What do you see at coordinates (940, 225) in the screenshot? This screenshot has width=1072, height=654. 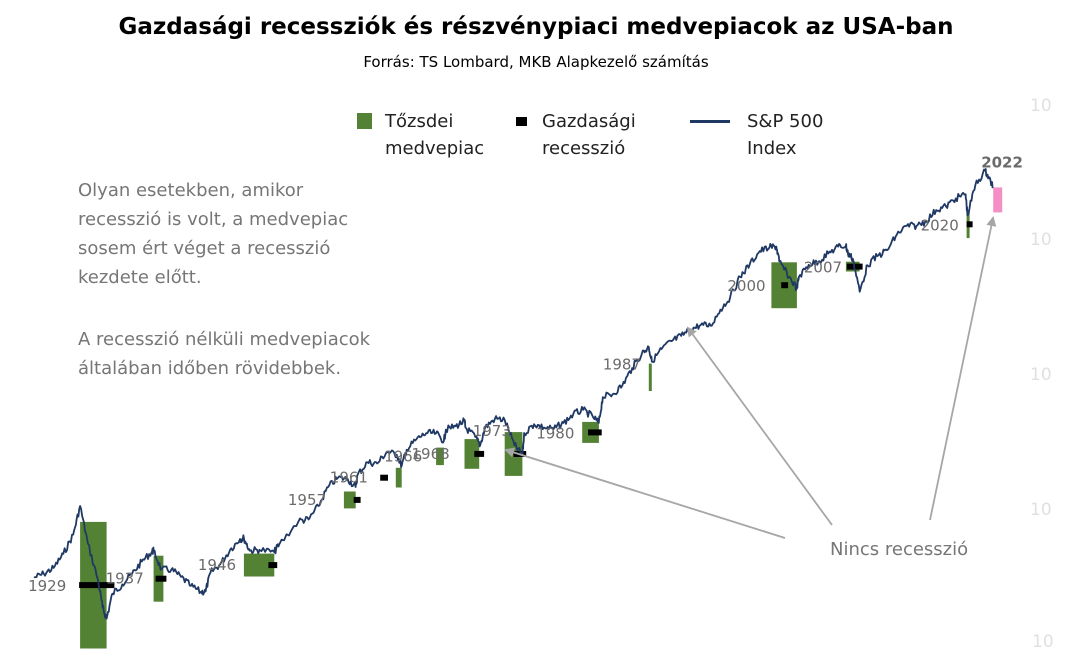 I see `bear-year-label: 2020` at bounding box center [940, 225].